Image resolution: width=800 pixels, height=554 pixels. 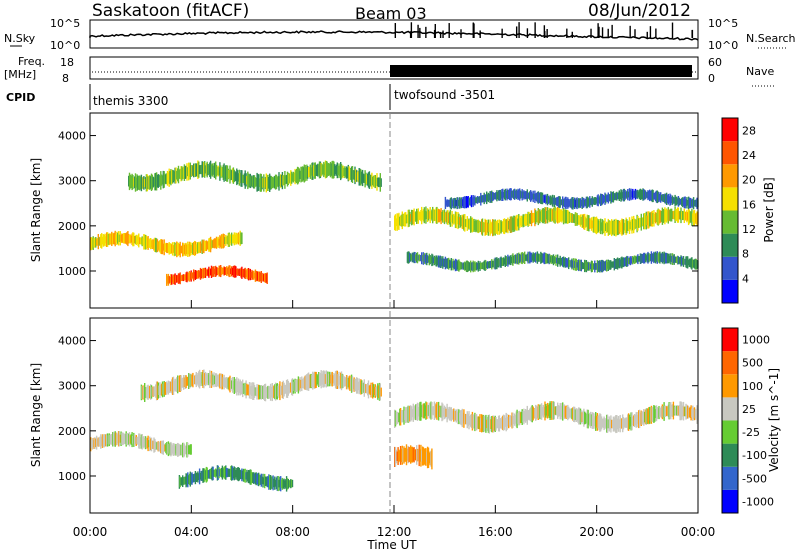 What do you see at coordinates (754, 455) in the screenshot?
I see `colorbar-tick-label: -100` at bounding box center [754, 455].